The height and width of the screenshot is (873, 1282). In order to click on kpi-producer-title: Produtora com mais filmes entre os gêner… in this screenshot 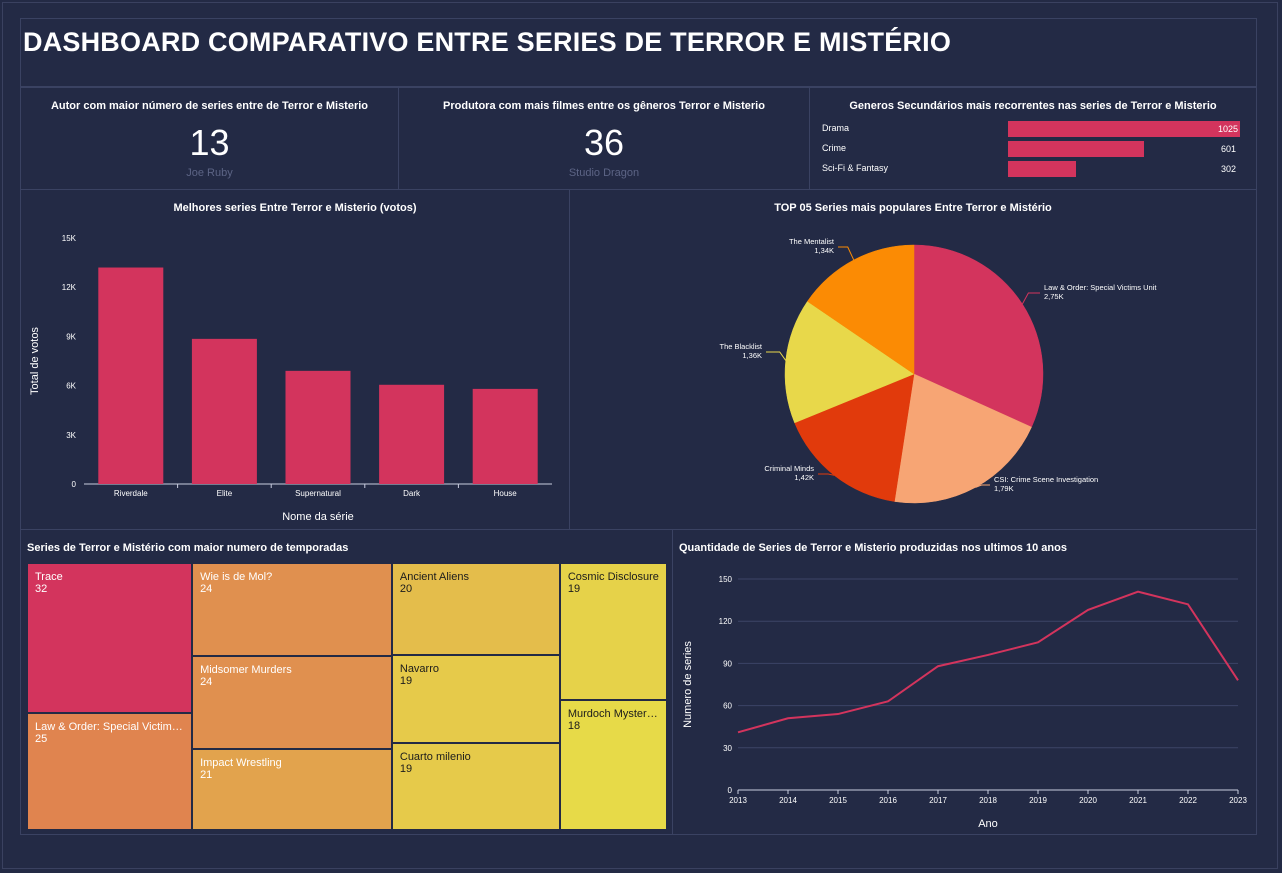, I will do `click(604, 106)`.